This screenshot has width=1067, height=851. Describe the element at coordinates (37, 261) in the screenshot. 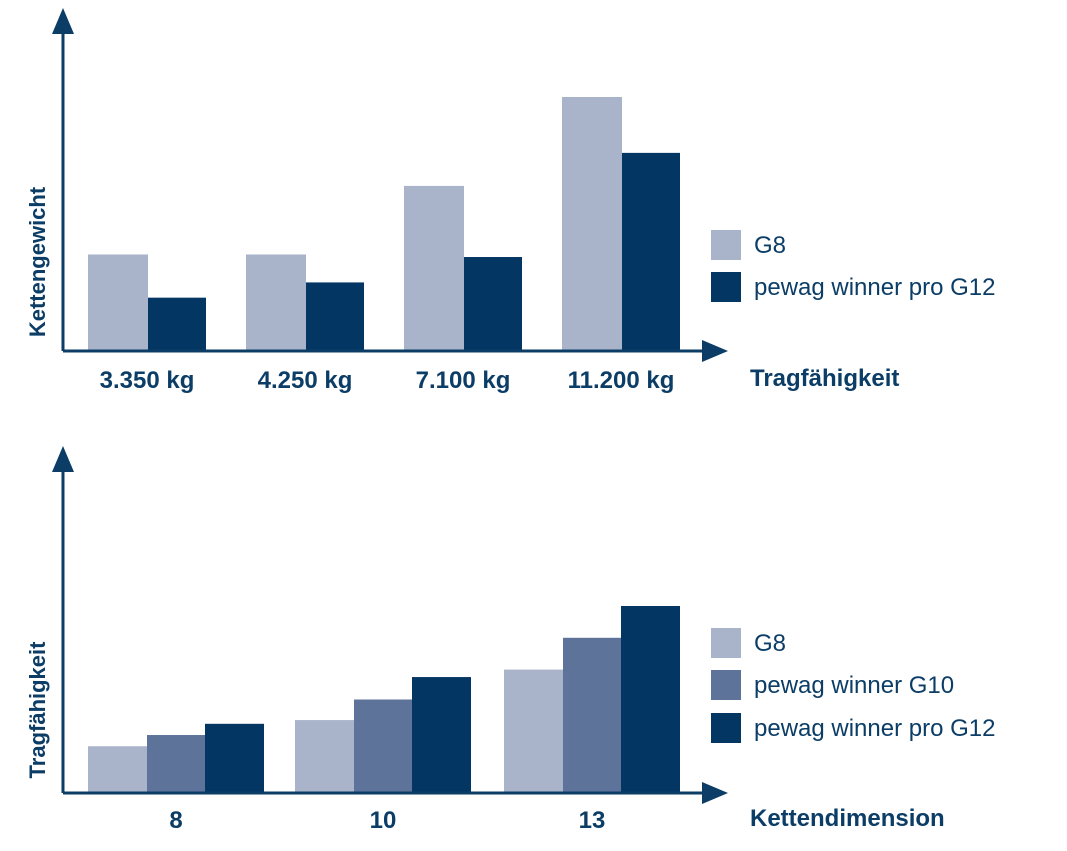

I see `y-axis-label: Kettengewicht` at that location.